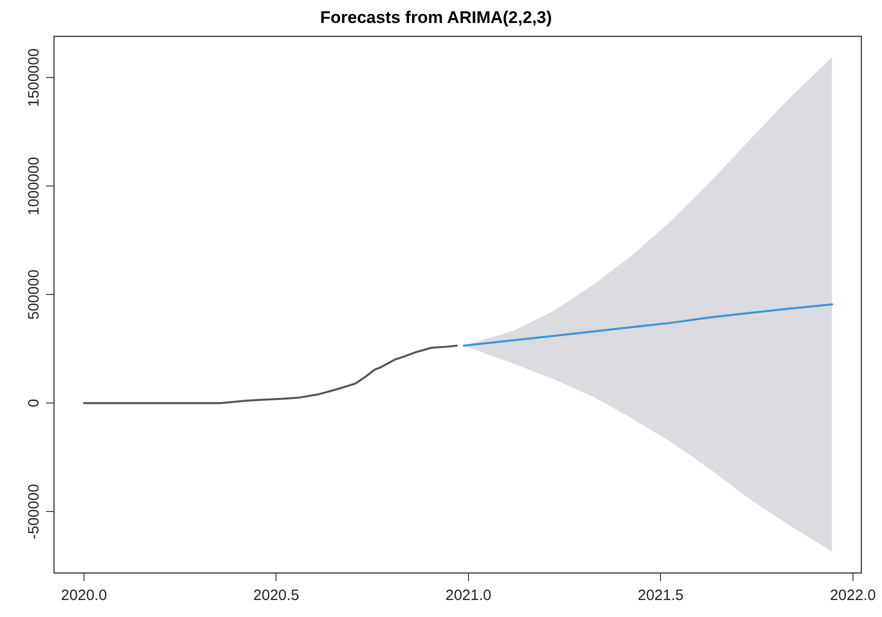 The width and height of the screenshot is (882, 617). I want to click on y-tick-label: 500000, so click(34, 295).